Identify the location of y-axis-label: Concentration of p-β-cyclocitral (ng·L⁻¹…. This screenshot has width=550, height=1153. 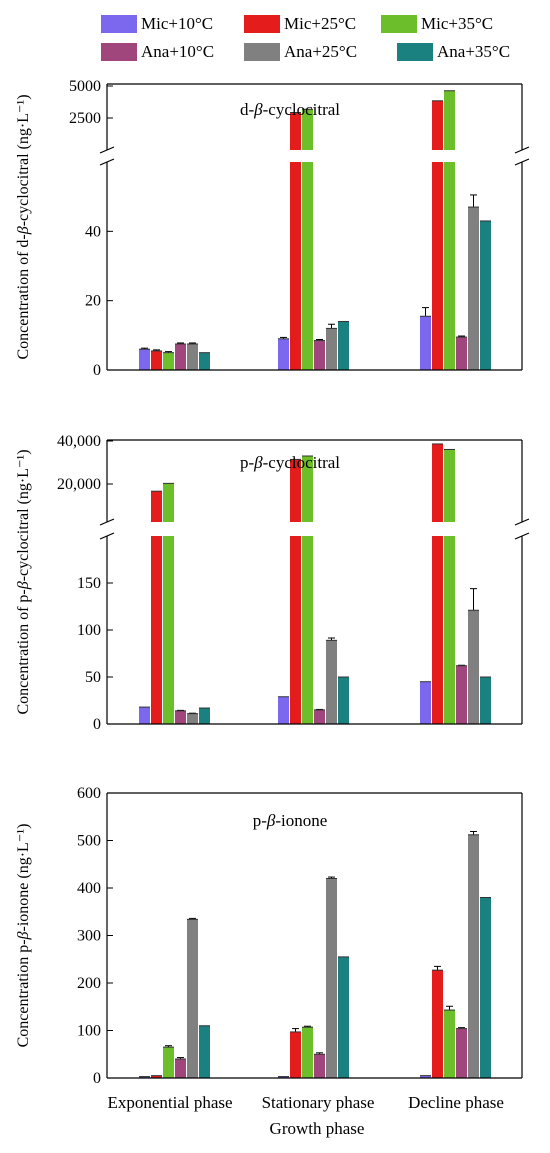
(23, 581).